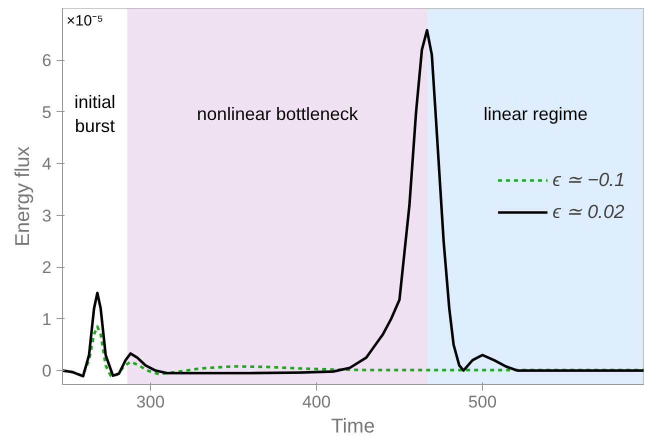  I want to click on x-tick-label: 300, so click(150, 402).